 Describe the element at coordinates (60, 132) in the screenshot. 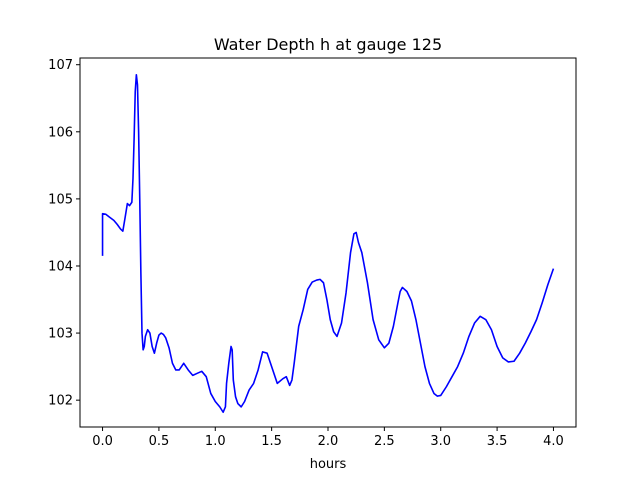

I see `y-tick-label: 106` at that location.